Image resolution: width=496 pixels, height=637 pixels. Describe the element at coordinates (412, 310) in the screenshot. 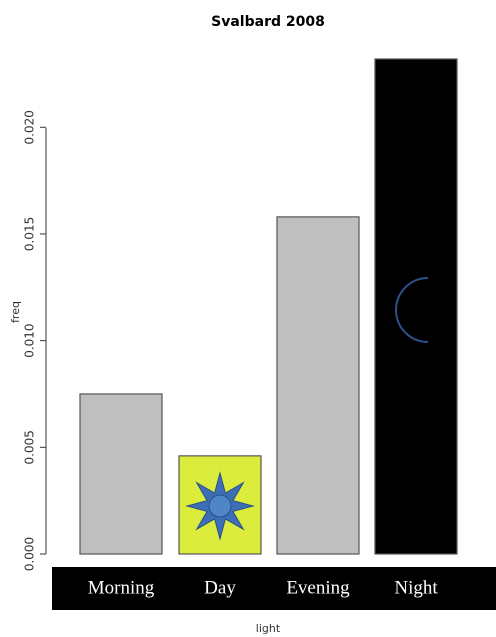

I see `moon-icon` at that location.